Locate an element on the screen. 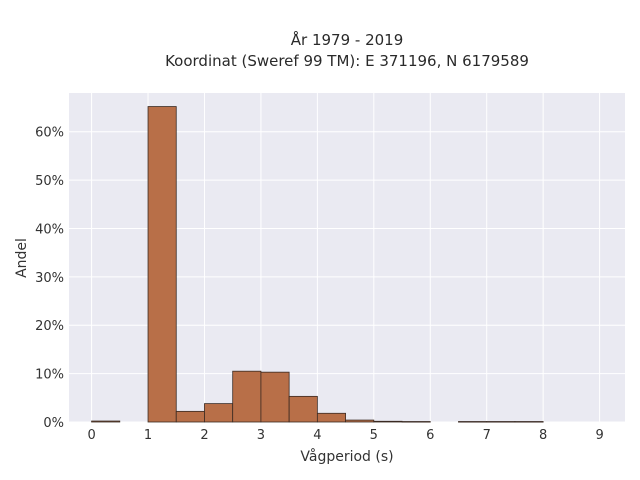  x-tick-label: 5 is located at coordinates (374, 435).